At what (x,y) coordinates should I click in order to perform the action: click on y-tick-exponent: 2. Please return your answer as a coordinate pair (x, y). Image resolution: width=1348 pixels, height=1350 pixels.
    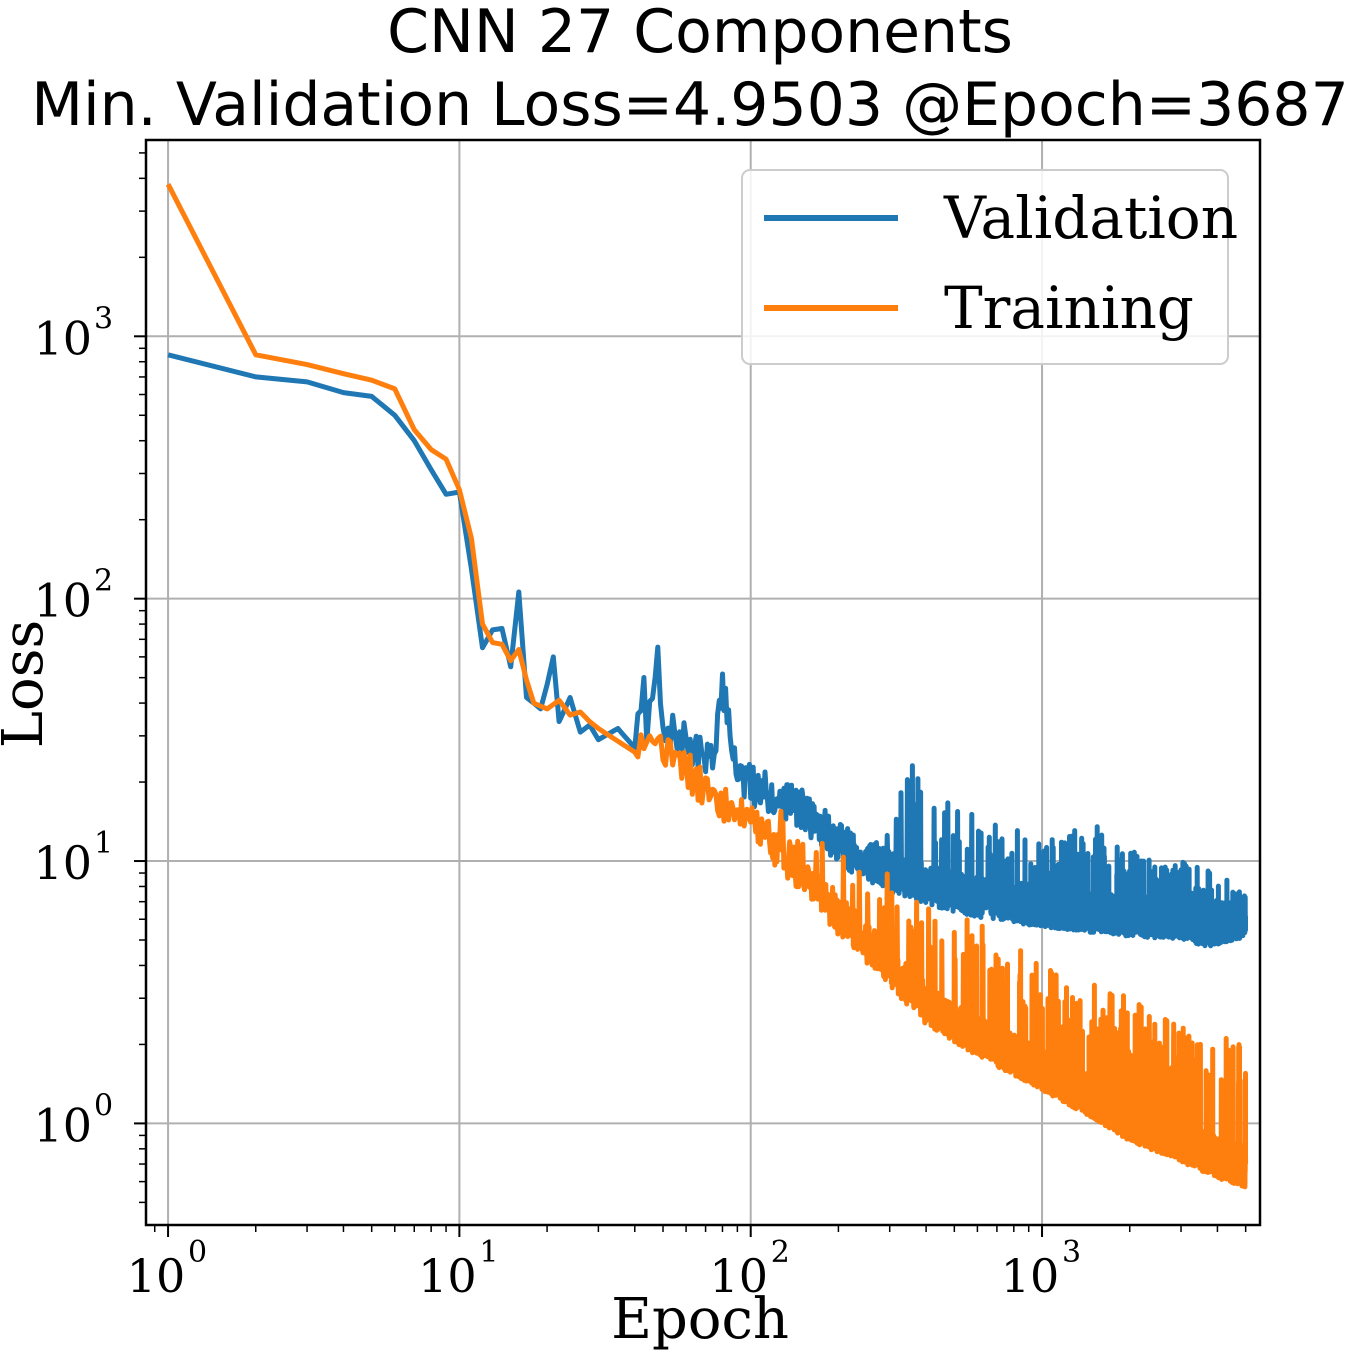
    Looking at the image, I should click on (103, 581).